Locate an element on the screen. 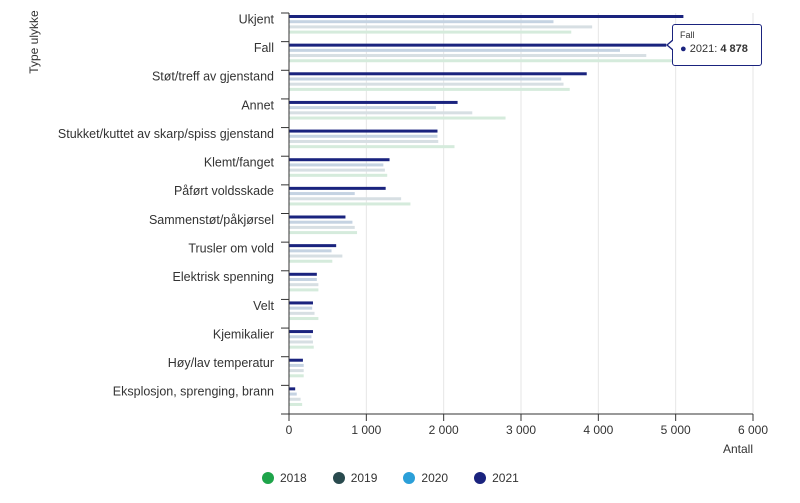 This screenshot has width=800, height=503. category-label-2: Støt/treff av gjenstand is located at coordinates (213, 77).